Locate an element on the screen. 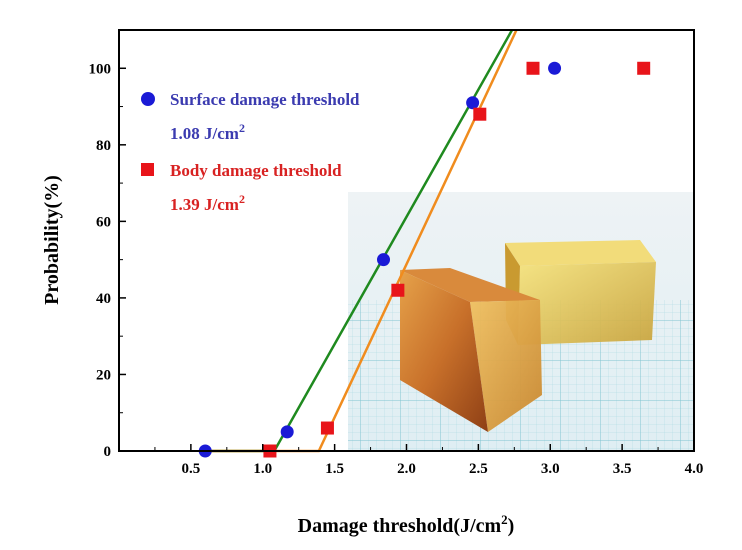 The width and height of the screenshot is (742, 550). y-axis-title: Probability(%) is located at coordinates (52, 240).